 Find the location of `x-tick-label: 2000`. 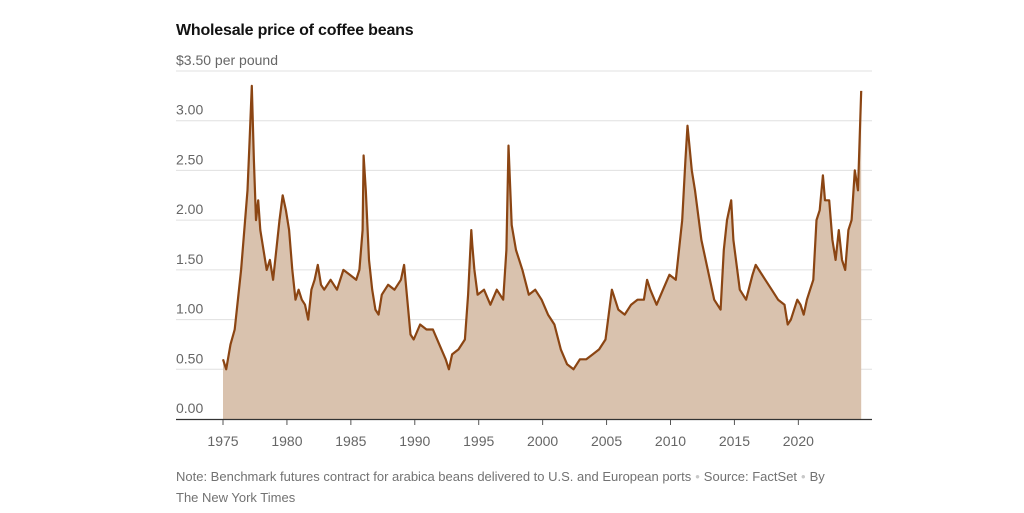

x-tick-label: 2000 is located at coordinates (542, 441).